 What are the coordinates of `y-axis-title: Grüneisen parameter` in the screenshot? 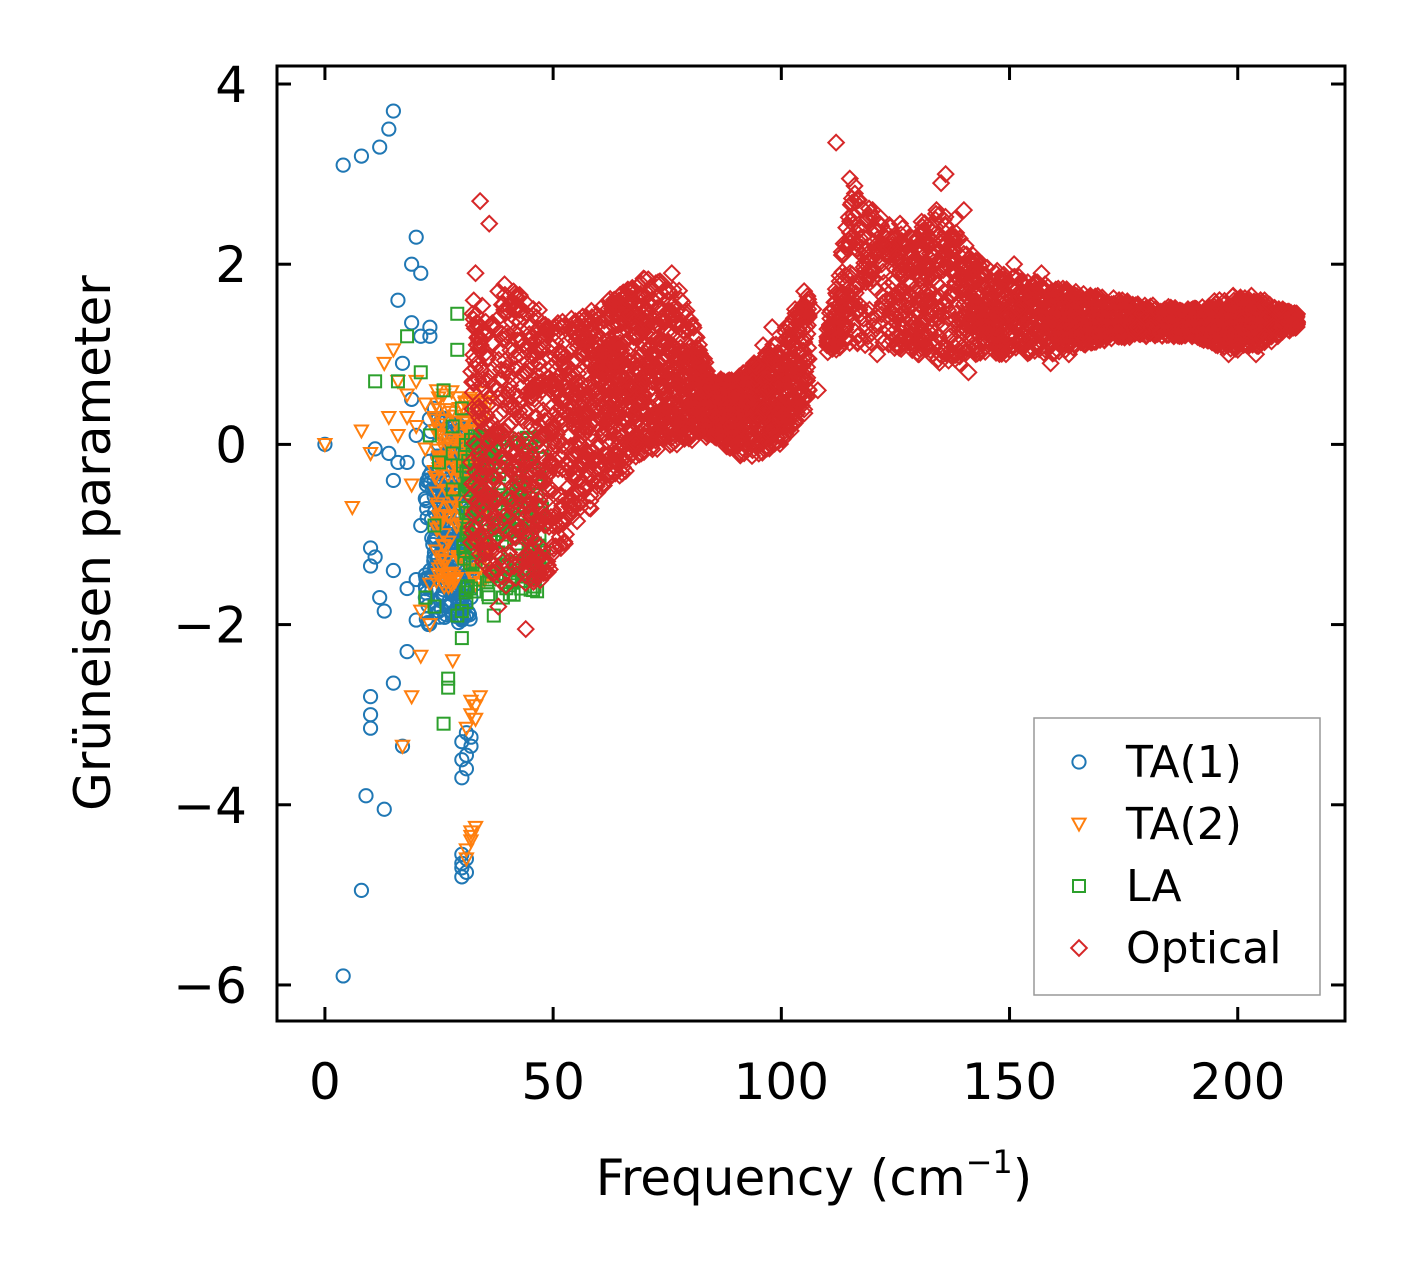 It's located at (93, 543).